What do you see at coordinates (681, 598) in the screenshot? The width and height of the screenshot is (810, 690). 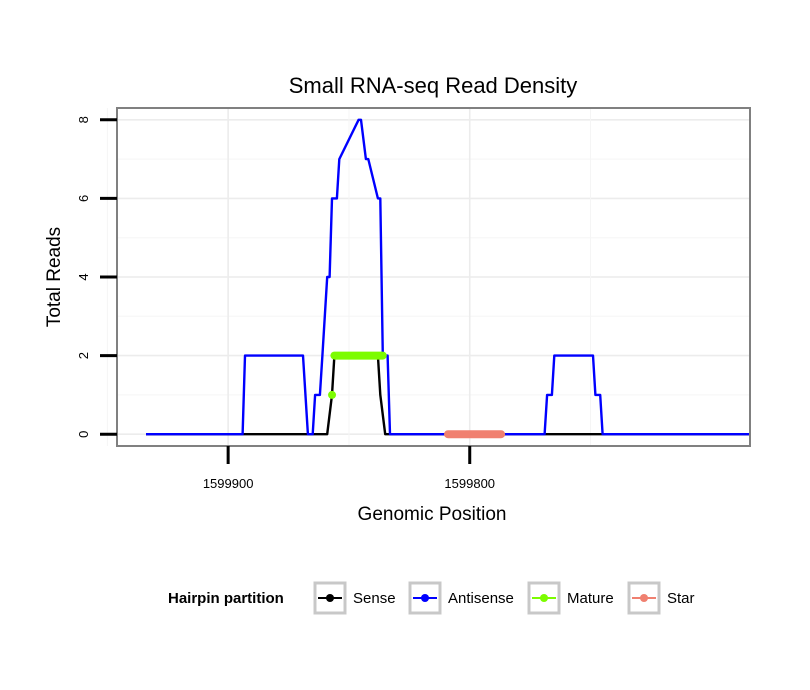 I see `legend-label: Star` at bounding box center [681, 598].